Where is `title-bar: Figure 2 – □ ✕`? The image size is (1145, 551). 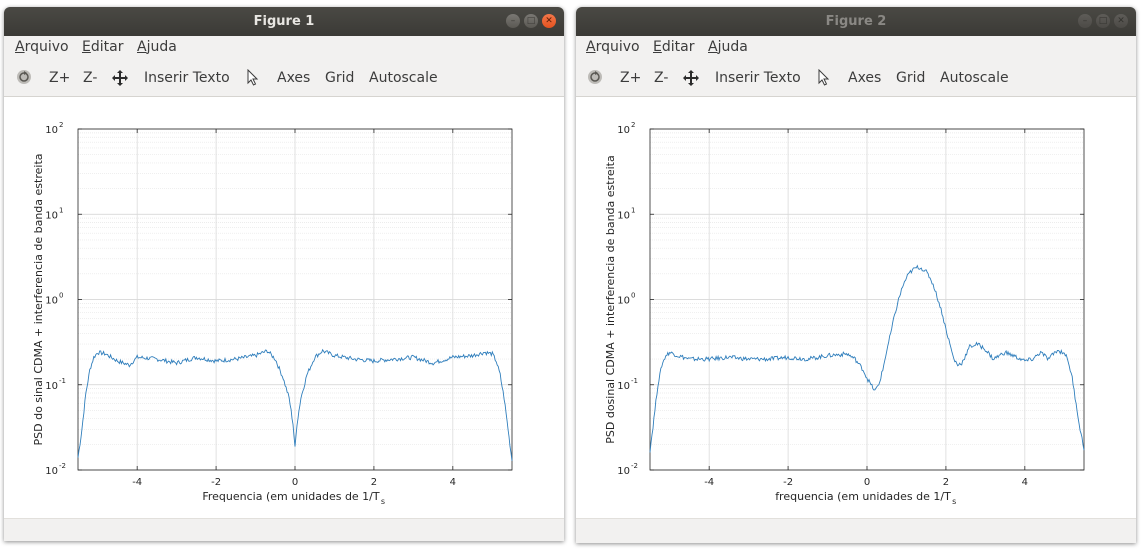
title-bar: Figure 2 – □ ✕ is located at coordinates (856, 21).